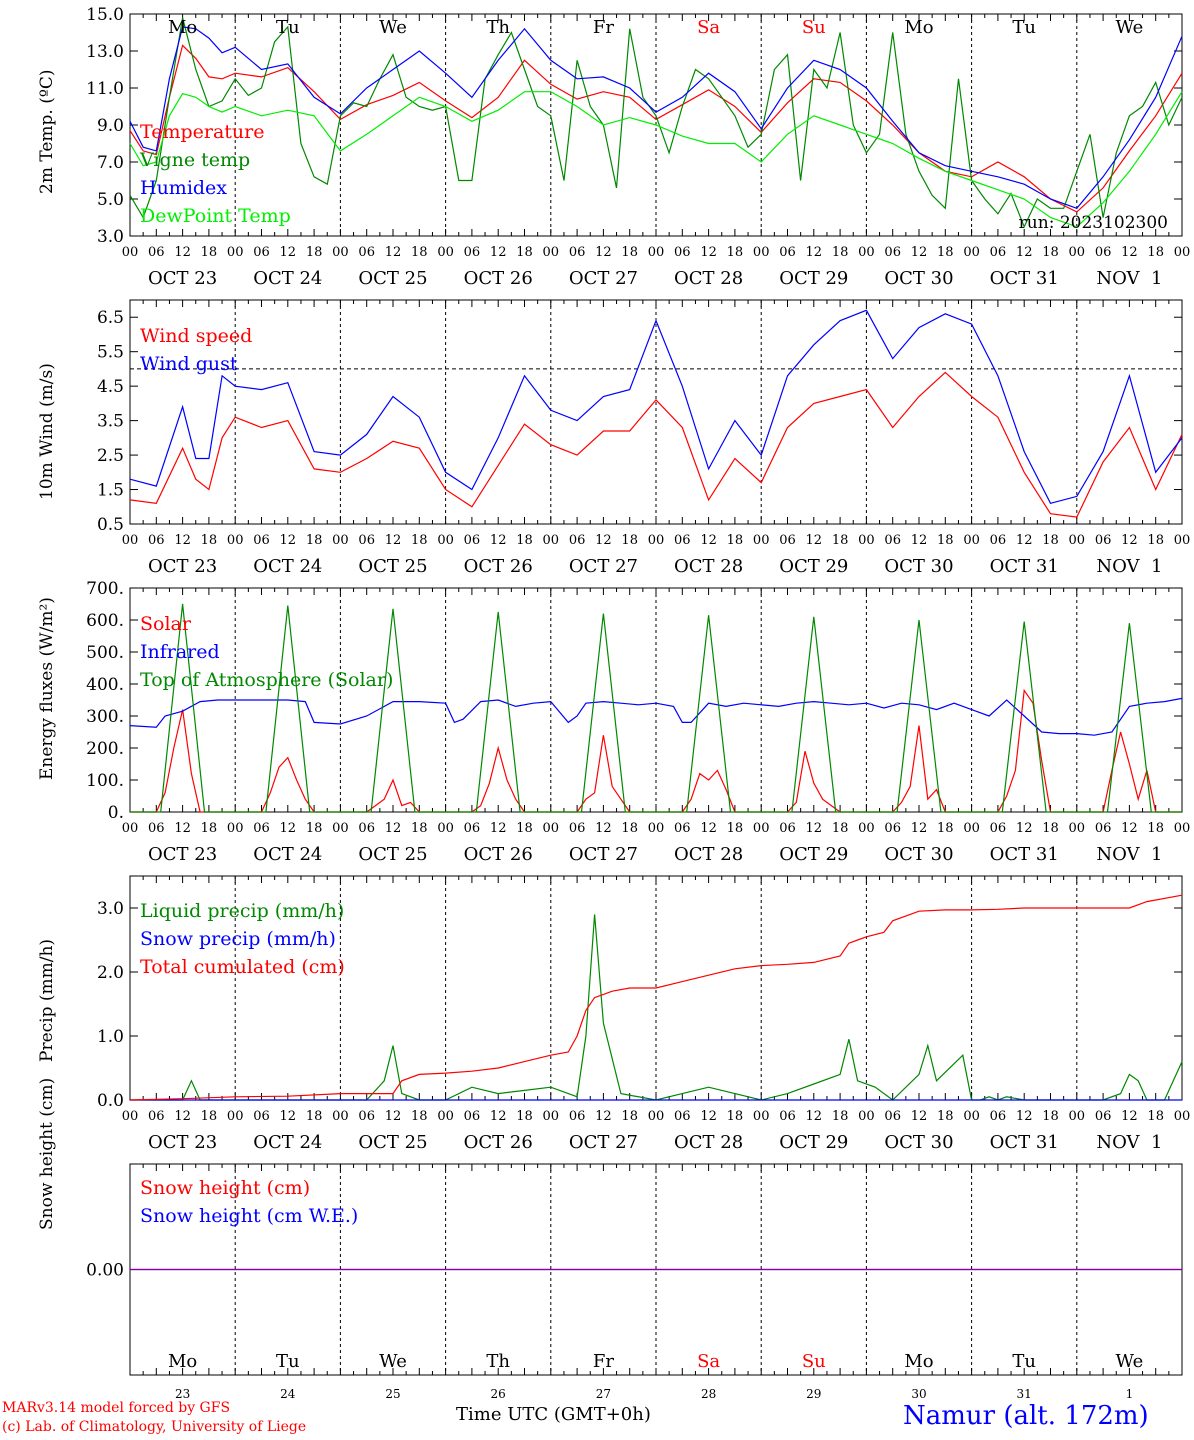  Describe the element at coordinates (603, 854) in the screenshot. I see `date-label: OCT 27` at that location.